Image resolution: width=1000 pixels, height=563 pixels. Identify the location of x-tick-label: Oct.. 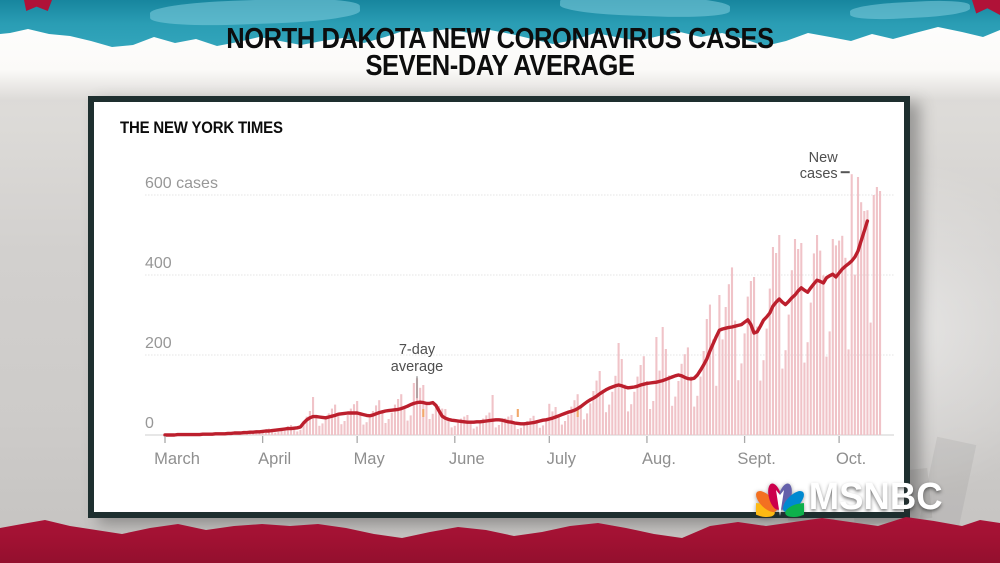
(851, 459).